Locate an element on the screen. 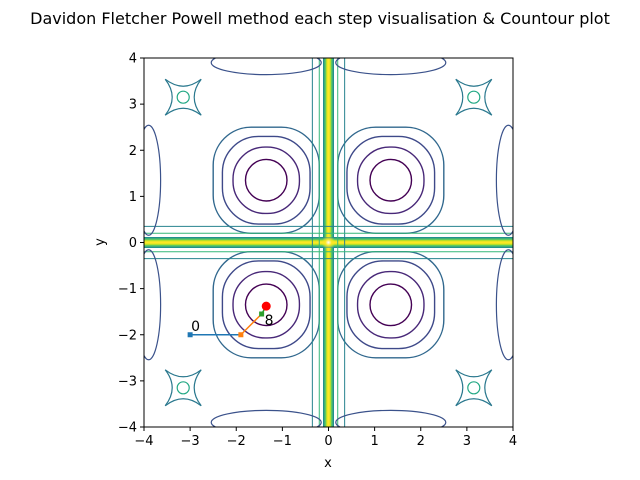 The height and width of the screenshot is (480, 640). y-tick-label: −3 is located at coordinates (127, 381).